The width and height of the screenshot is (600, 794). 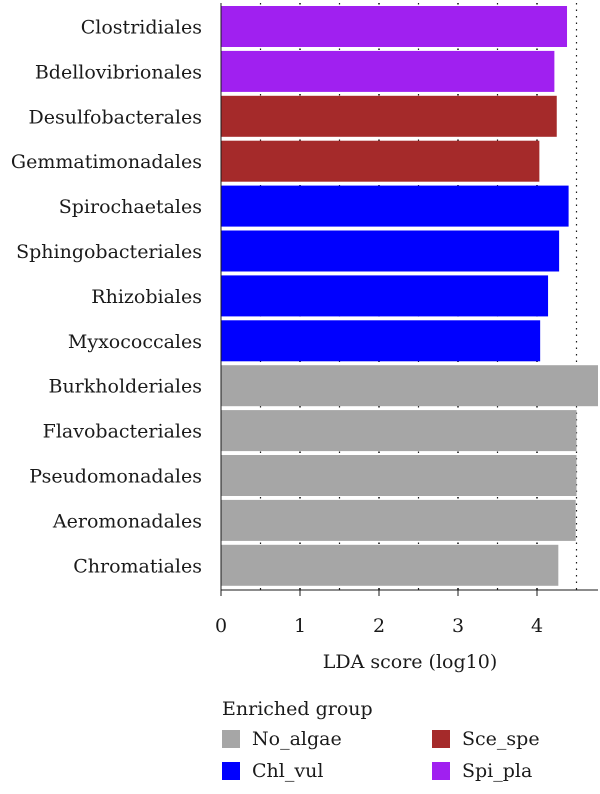 What do you see at coordinates (288, 771) in the screenshot?
I see `legend-label-chl-vul: Chl_vul` at bounding box center [288, 771].